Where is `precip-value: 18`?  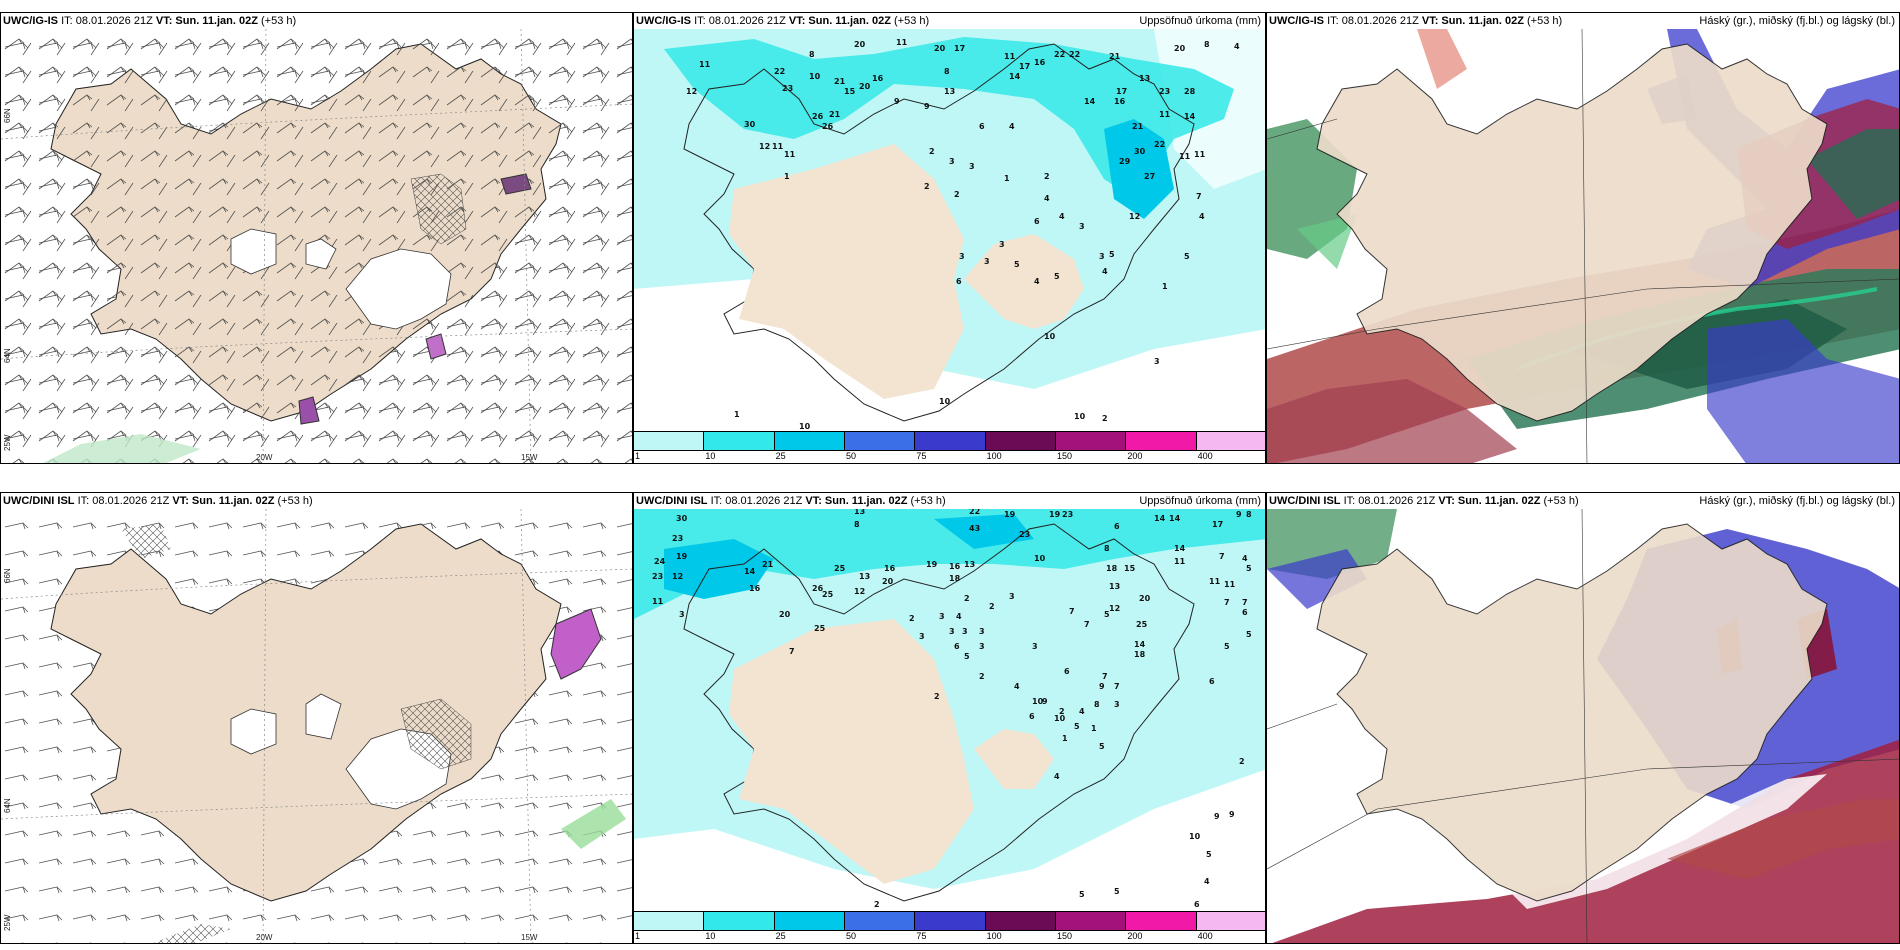
precip-value: 18 is located at coordinates (955, 578).